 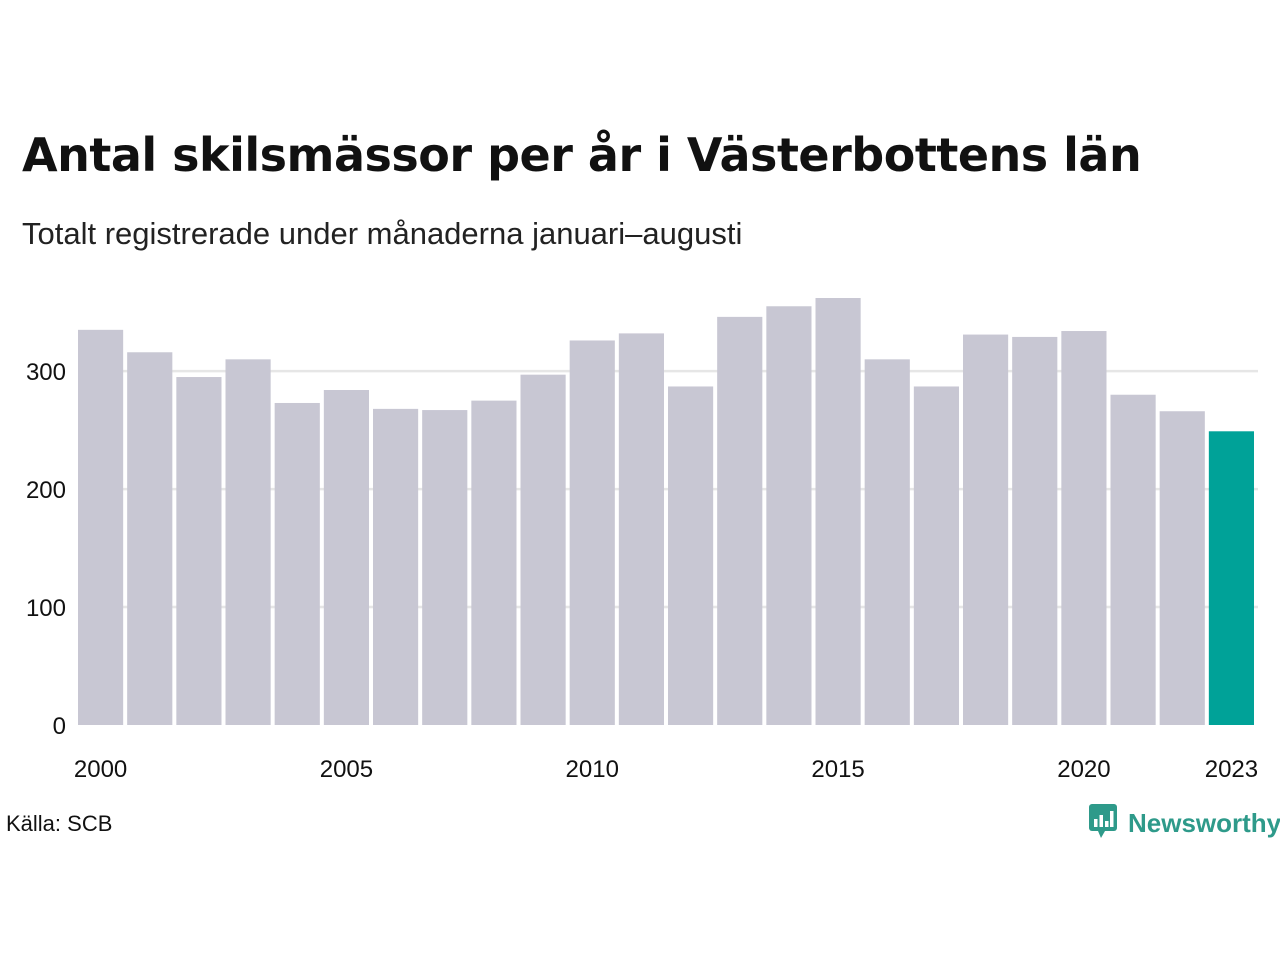 What do you see at coordinates (396, 566) in the screenshot?
I see `bar-2006` at bounding box center [396, 566].